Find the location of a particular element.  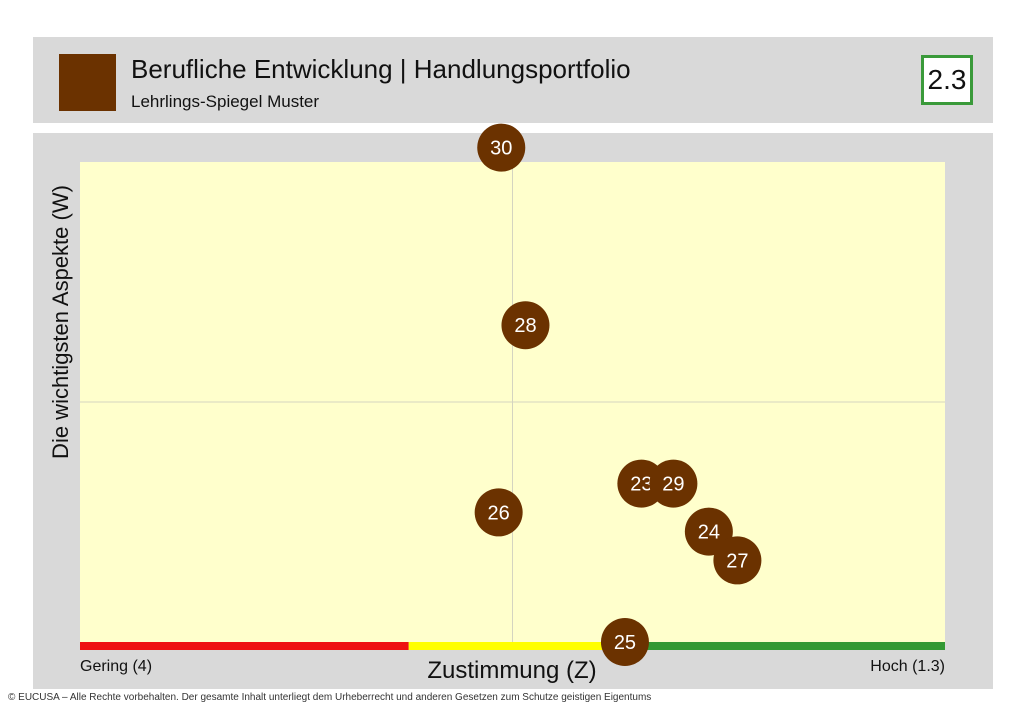

scale-bar is located at coordinates (512, 646).